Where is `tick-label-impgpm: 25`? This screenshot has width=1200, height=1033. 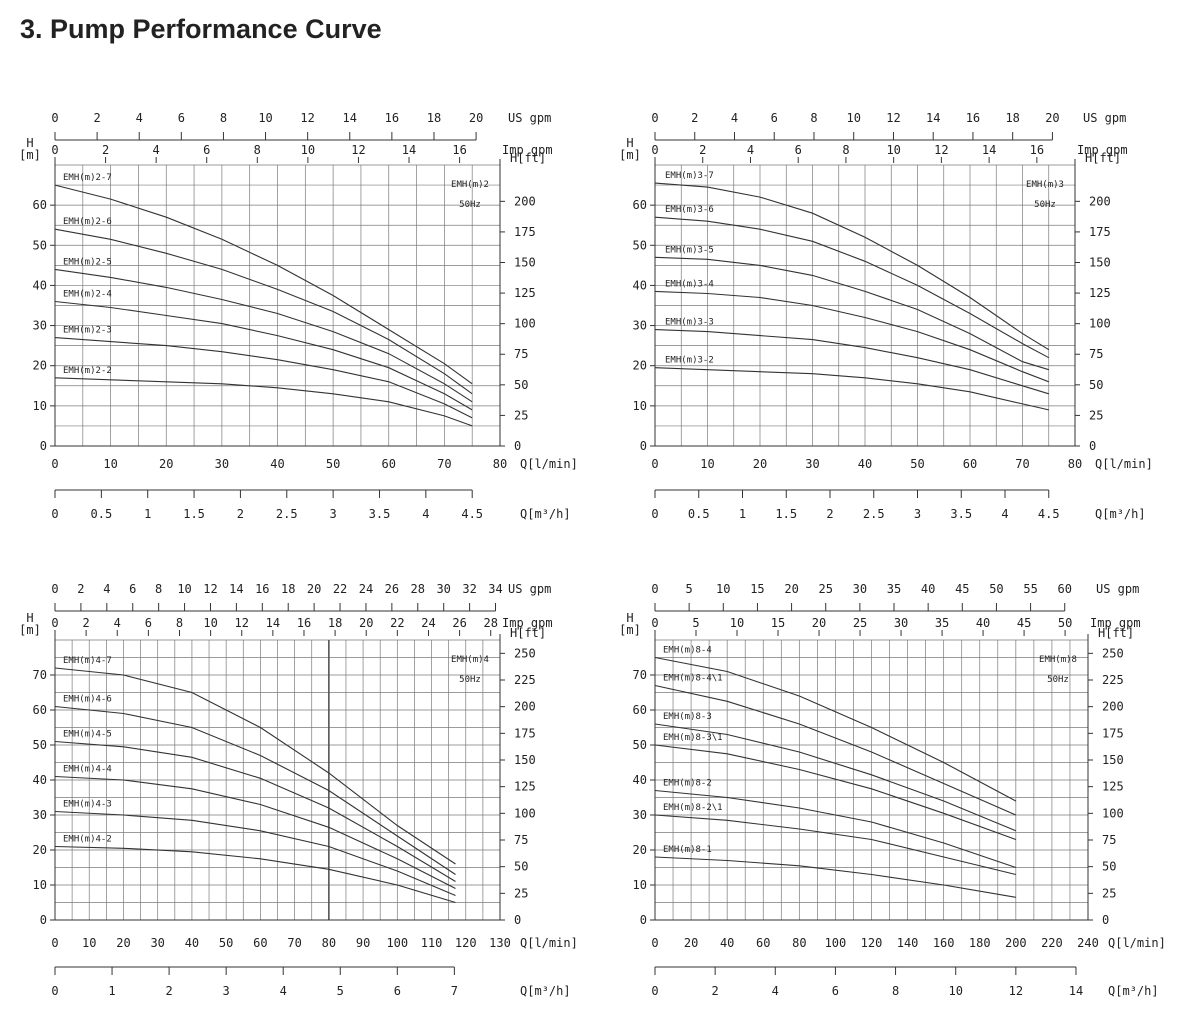
tick-label-impgpm: 25 is located at coordinates (860, 623).